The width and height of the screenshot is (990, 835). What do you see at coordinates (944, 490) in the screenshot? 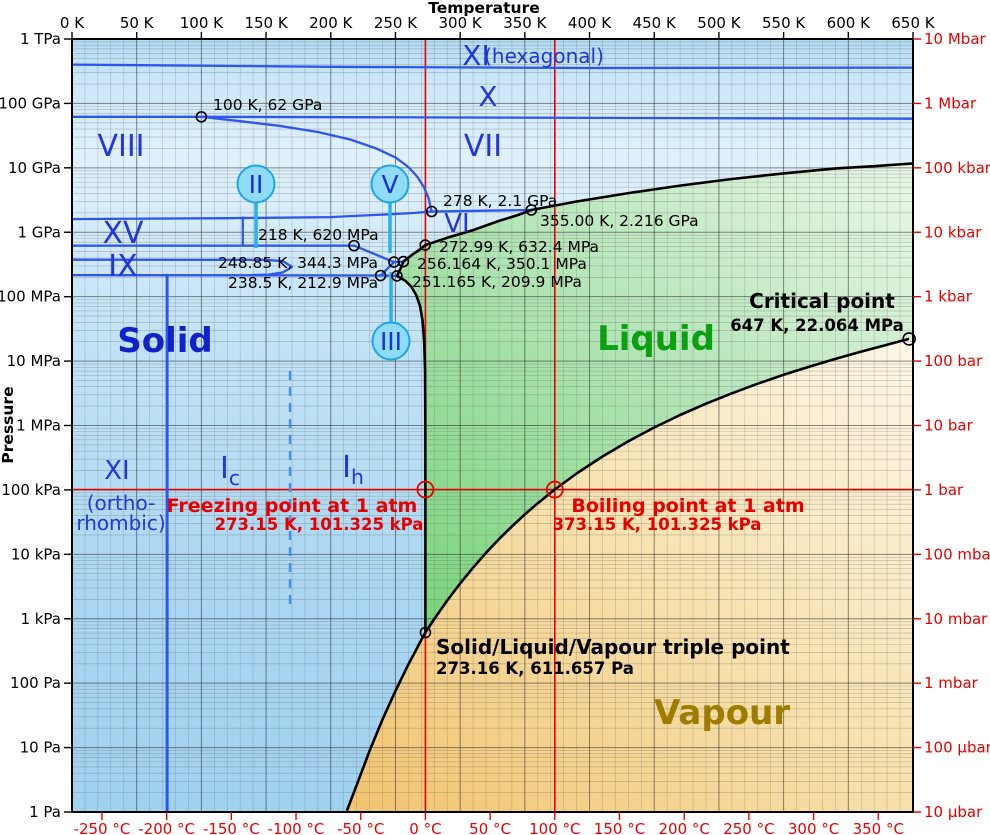
I see `right-tick-label: 1 bar` at bounding box center [944, 490].